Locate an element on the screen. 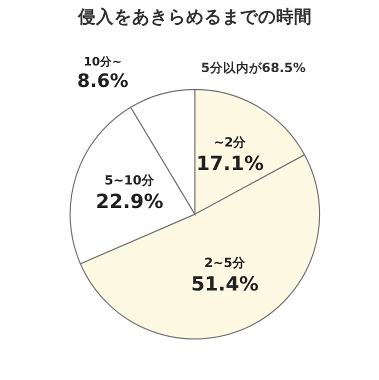 The height and width of the screenshot is (380, 379). data-label: 8.6% is located at coordinates (102, 81).